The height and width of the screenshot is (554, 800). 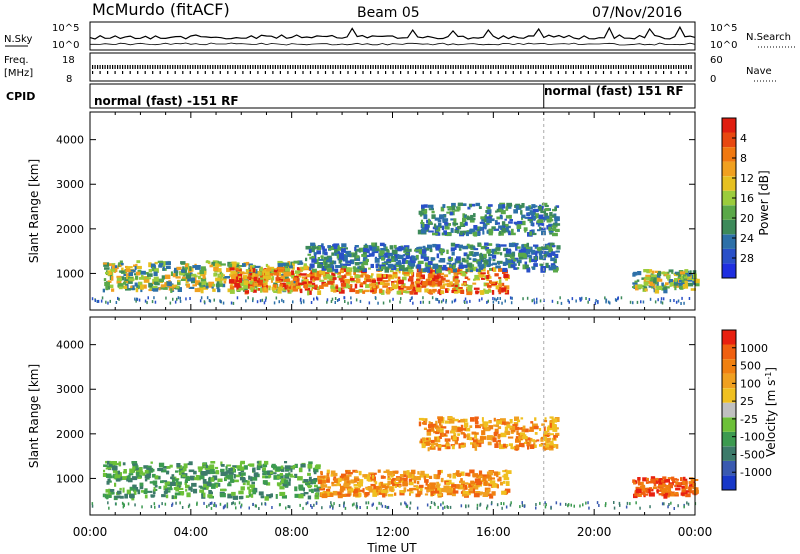 What do you see at coordinates (729, 183) in the screenshot?
I see `colorbar-segment` at bounding box center [729, 183].